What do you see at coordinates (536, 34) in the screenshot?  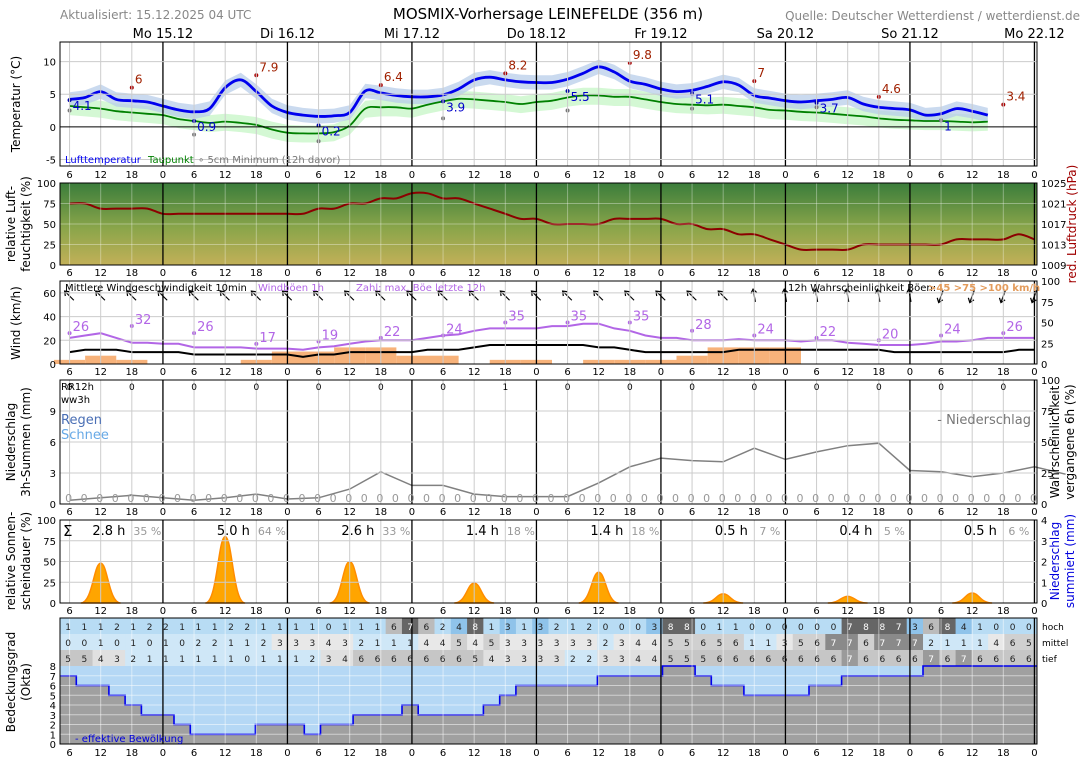 I see `day-label: Do 18.12` at bounding box center [536, 34].